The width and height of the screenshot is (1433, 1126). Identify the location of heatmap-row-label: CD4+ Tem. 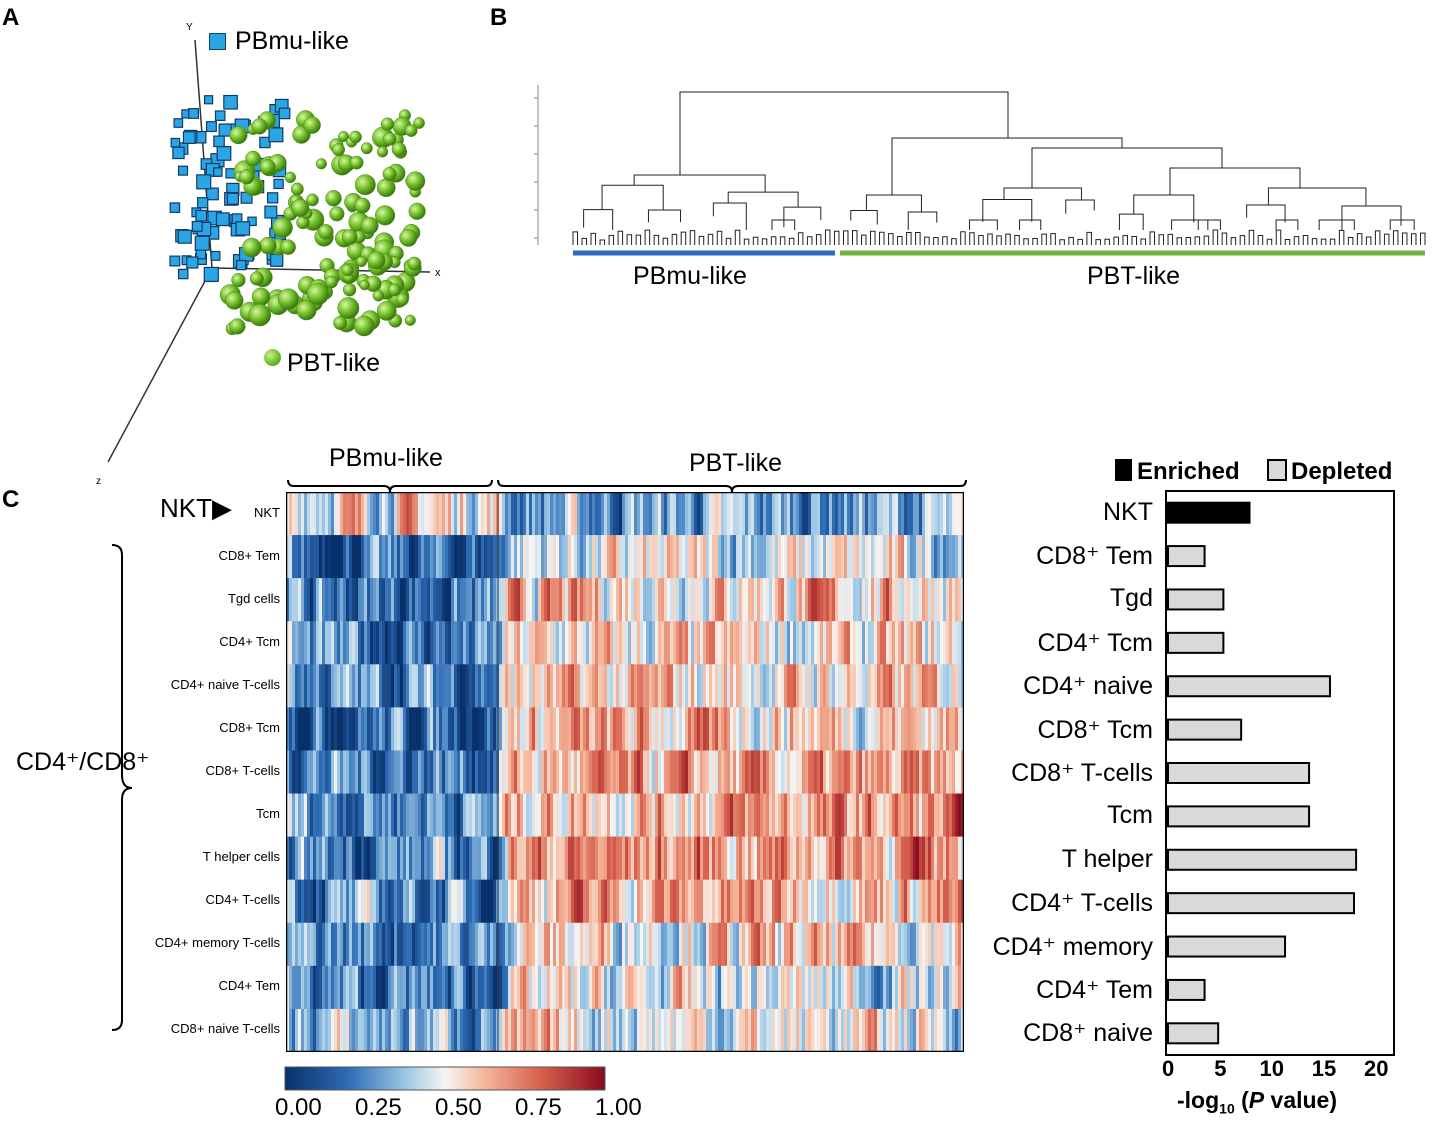
(249, 986).